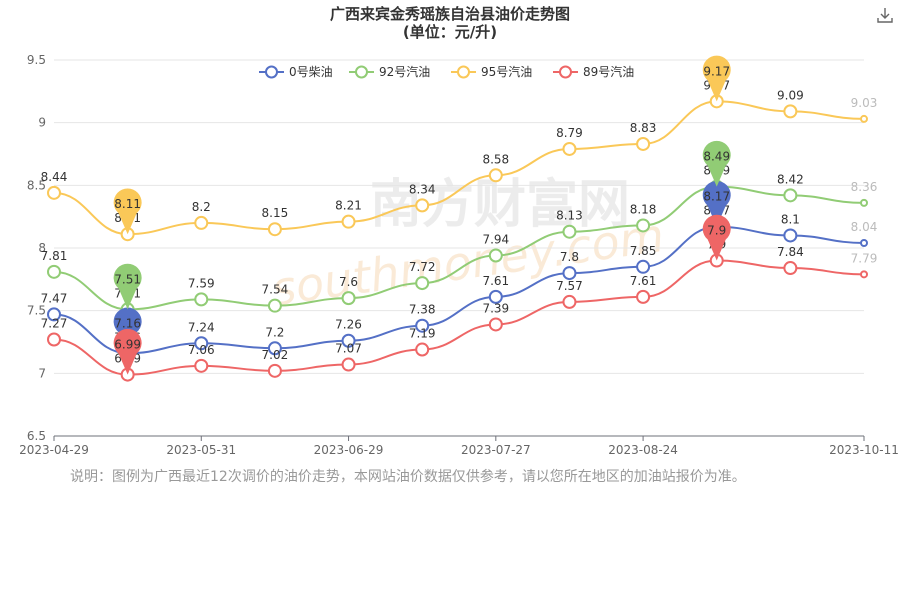 The image size is (900, 600). Describe the element at coordinates (348, 206) in the screenshot. I see `data-label: 8.21` at that location.